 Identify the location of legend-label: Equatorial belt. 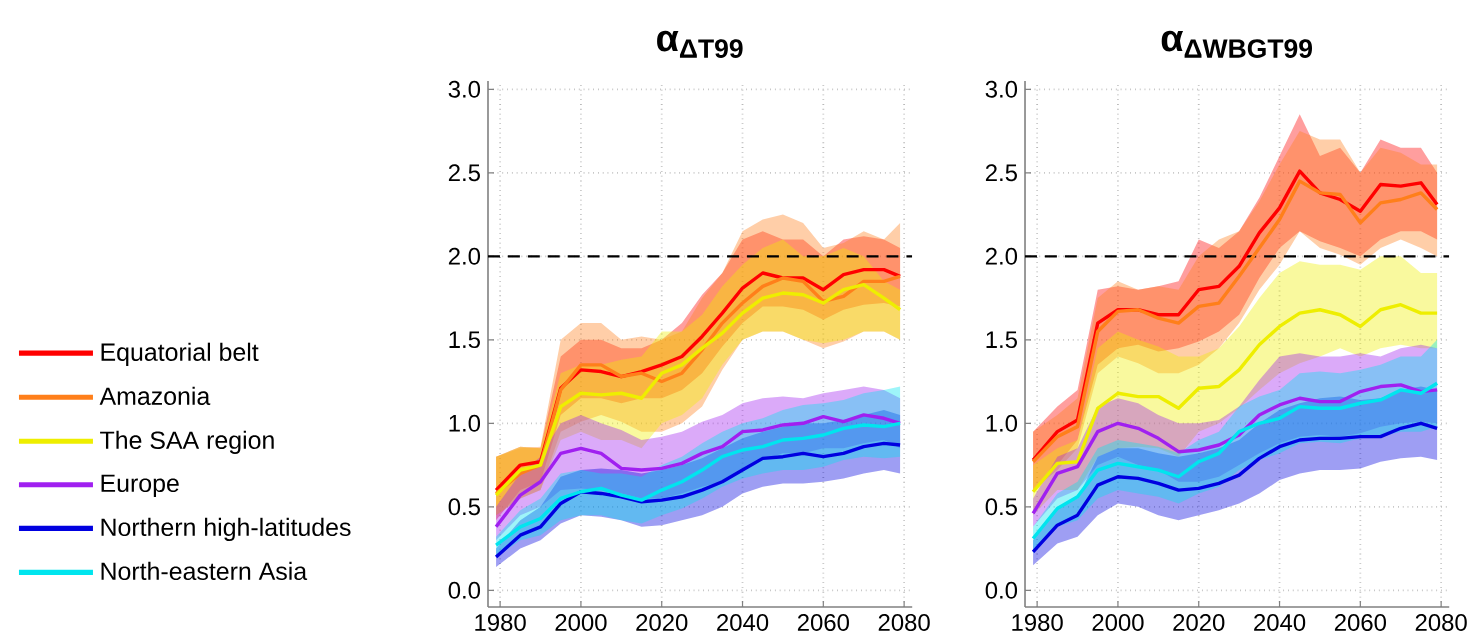
(180, 354).